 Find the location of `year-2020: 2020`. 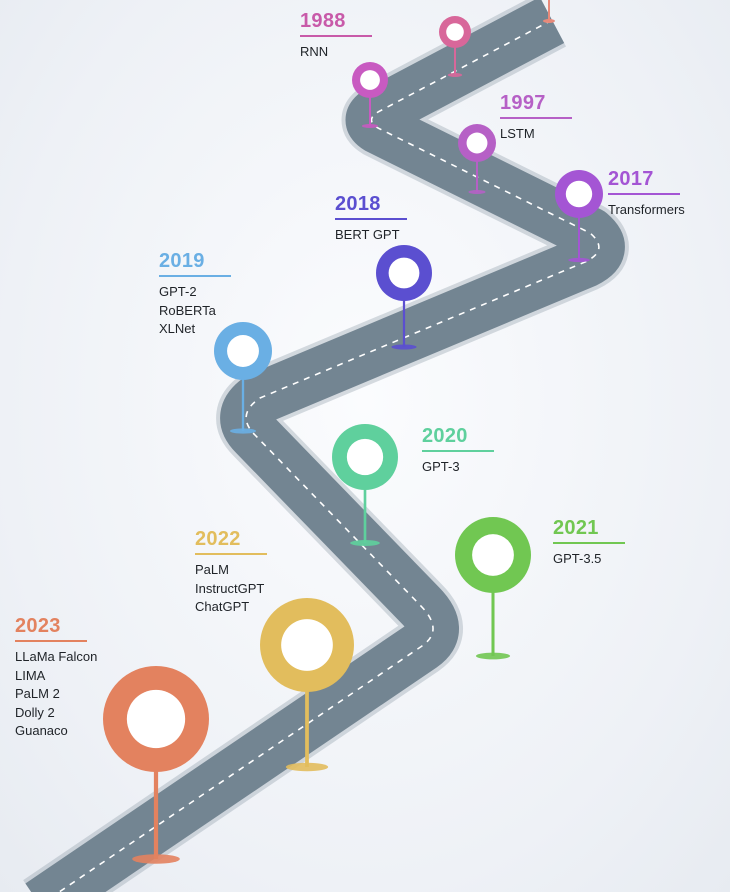

year-2020: 2020 is located at coordinates (445, 436).